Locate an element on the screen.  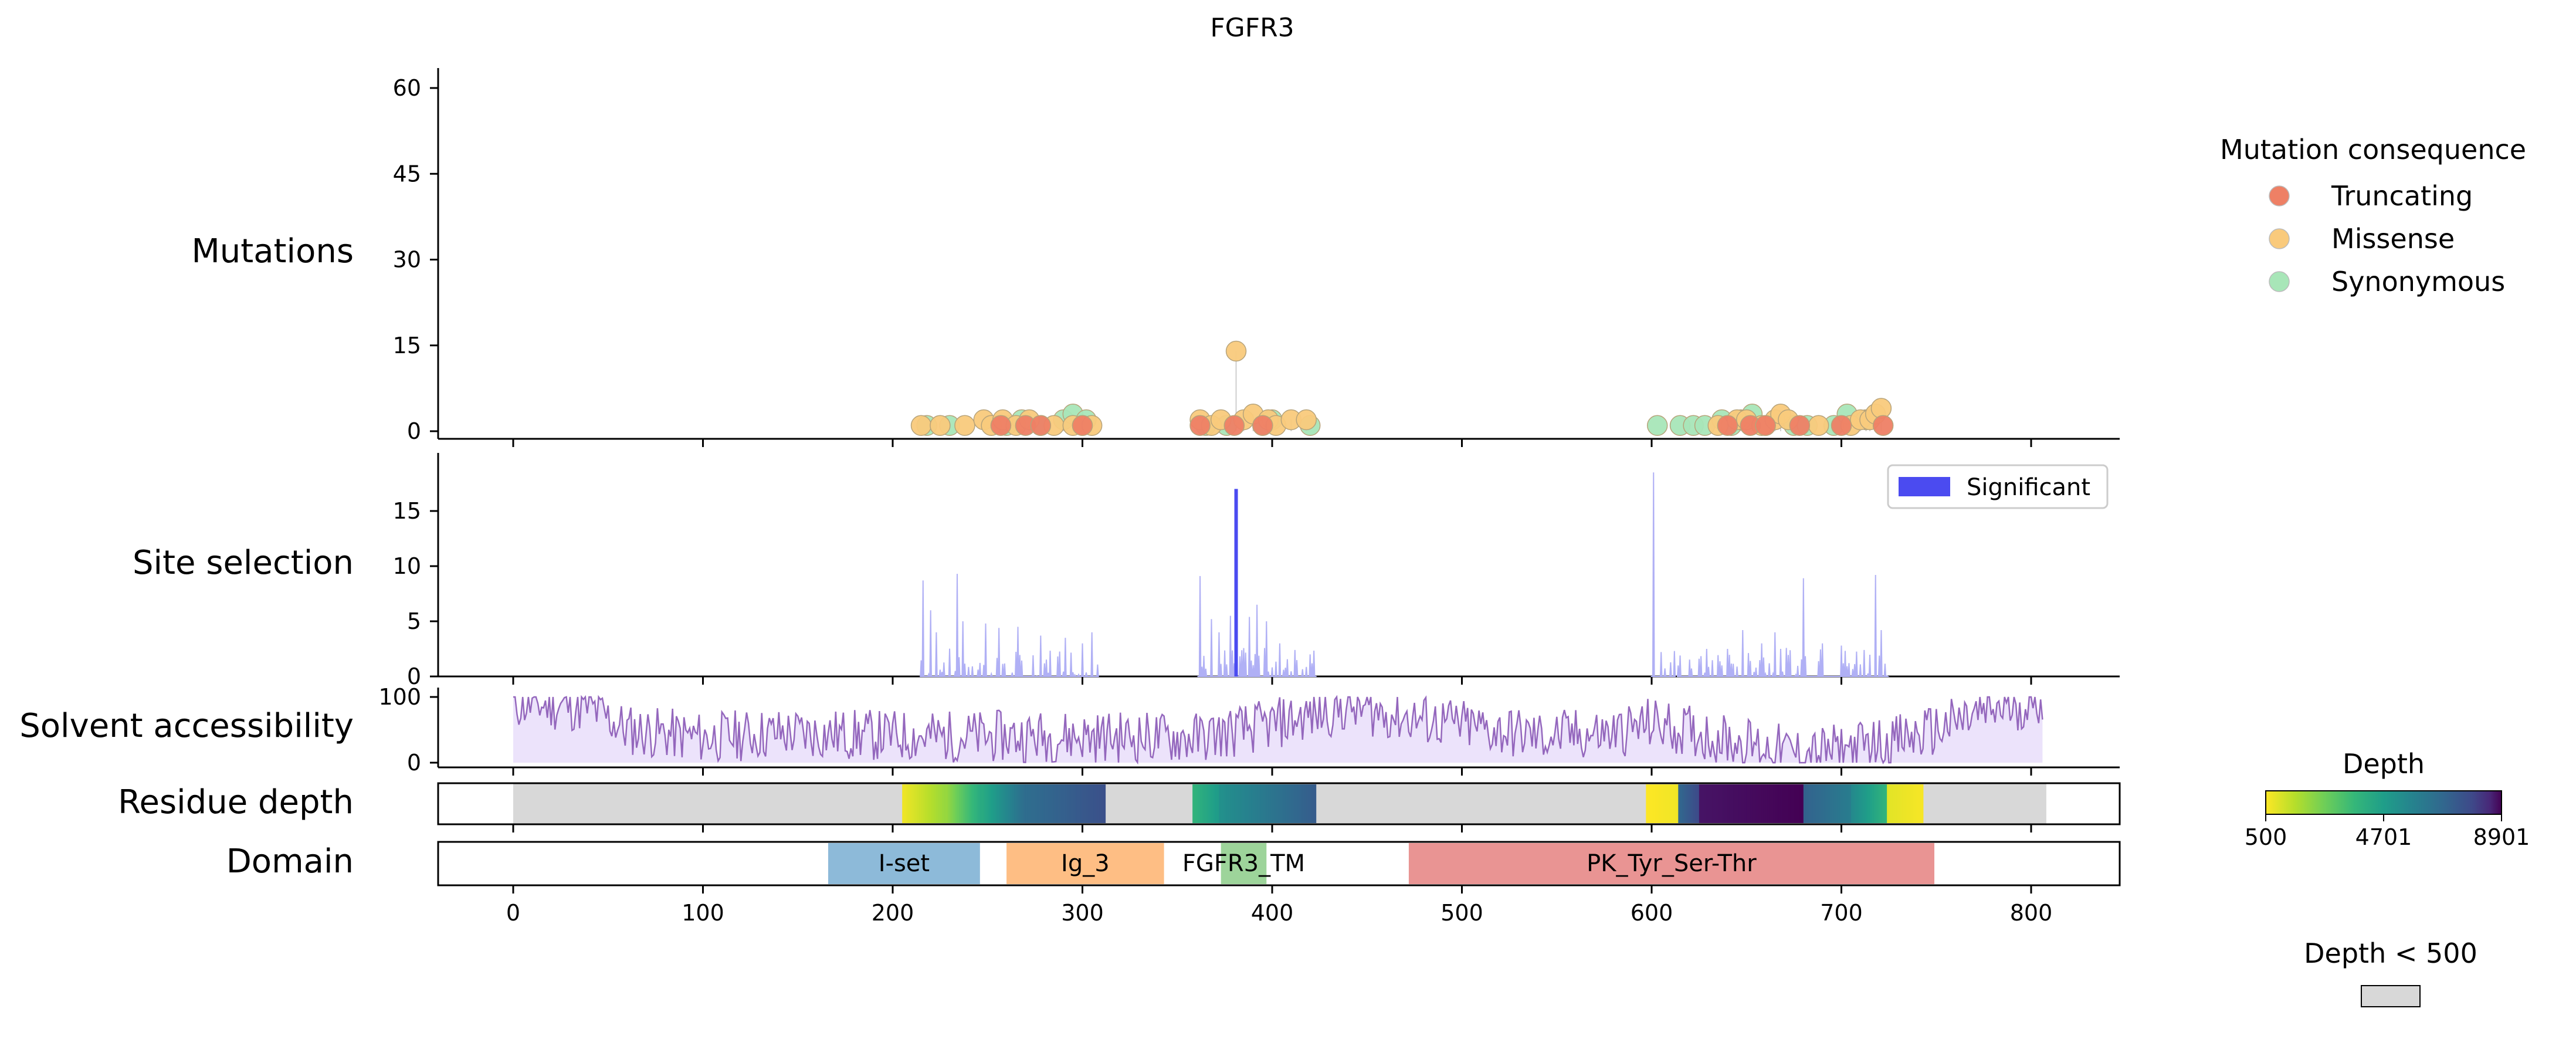
legend-label-missense: Missense is located at coordinates (2393, 239).